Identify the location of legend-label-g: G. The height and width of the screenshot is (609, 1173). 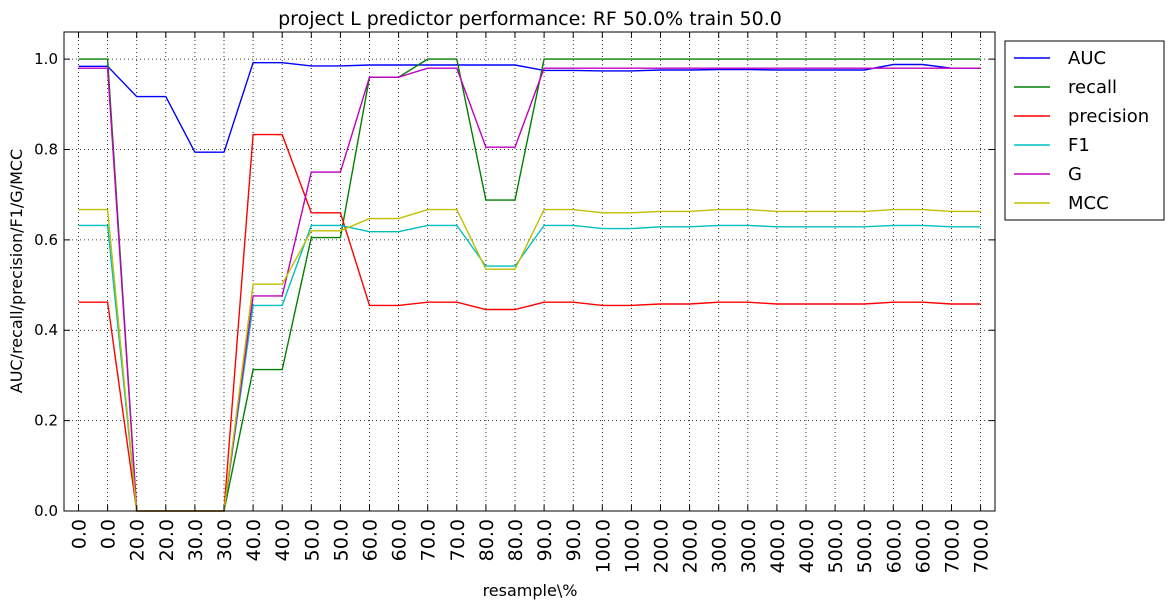
(1075, 174).